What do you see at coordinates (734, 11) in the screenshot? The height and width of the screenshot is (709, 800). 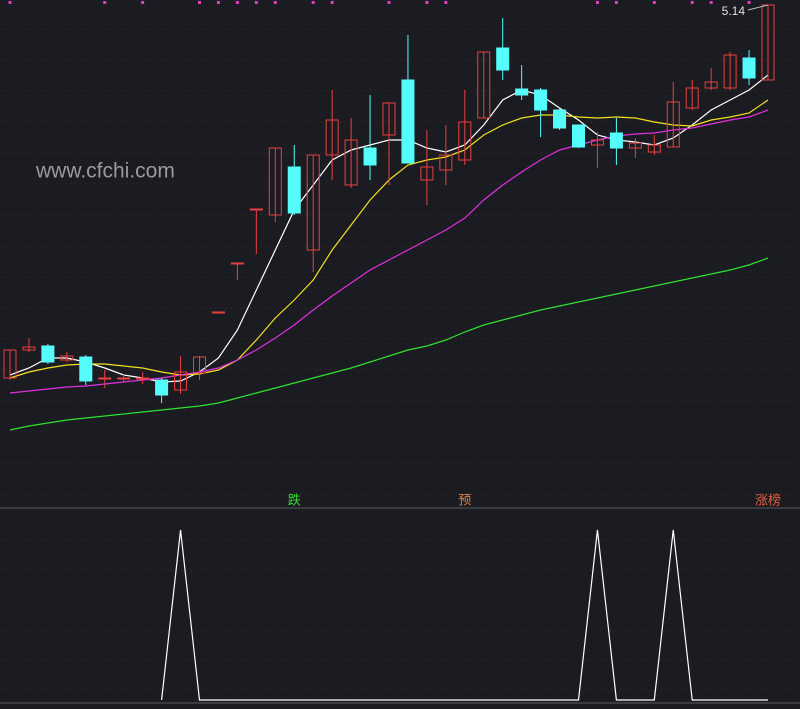 I see `max-label: 5.14` at bounding box center [734, 11].